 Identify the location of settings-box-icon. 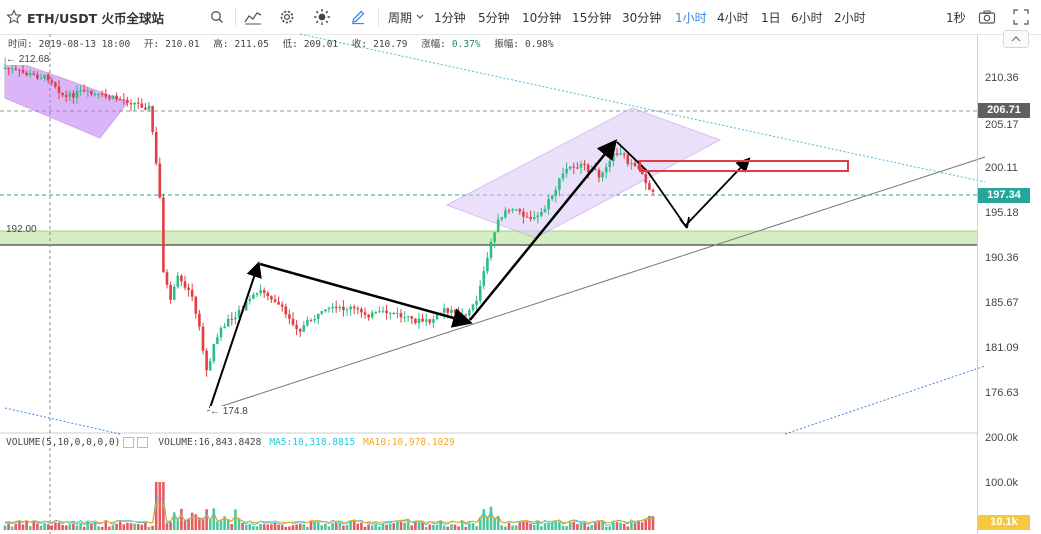
(143, 442).